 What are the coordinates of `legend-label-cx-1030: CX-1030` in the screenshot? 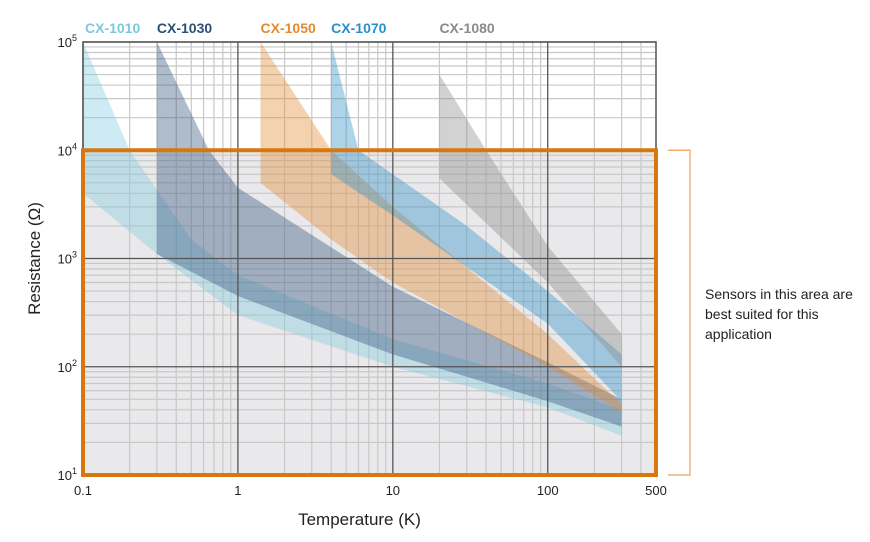 It's located at (184, 28).